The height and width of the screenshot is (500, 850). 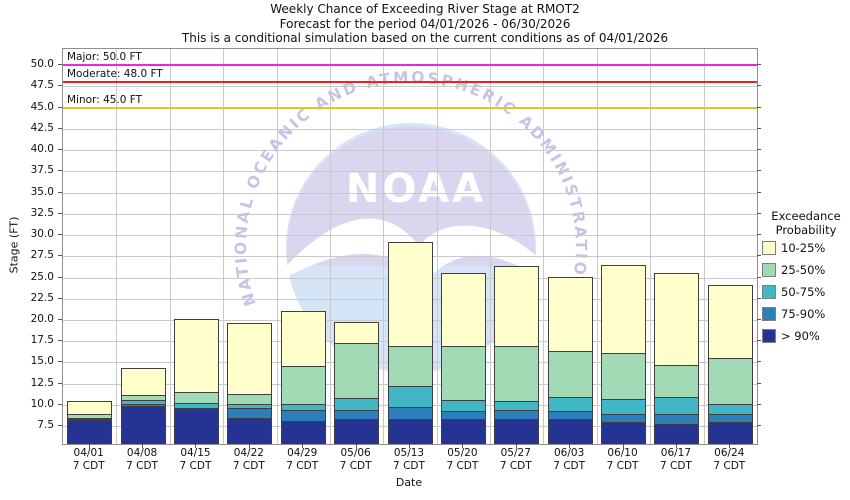 What do you see at coordinates (104, 57) in the screenshot?
I see `flood-line-label: Major: 50.0 FT` at bounding box center [104, 57].